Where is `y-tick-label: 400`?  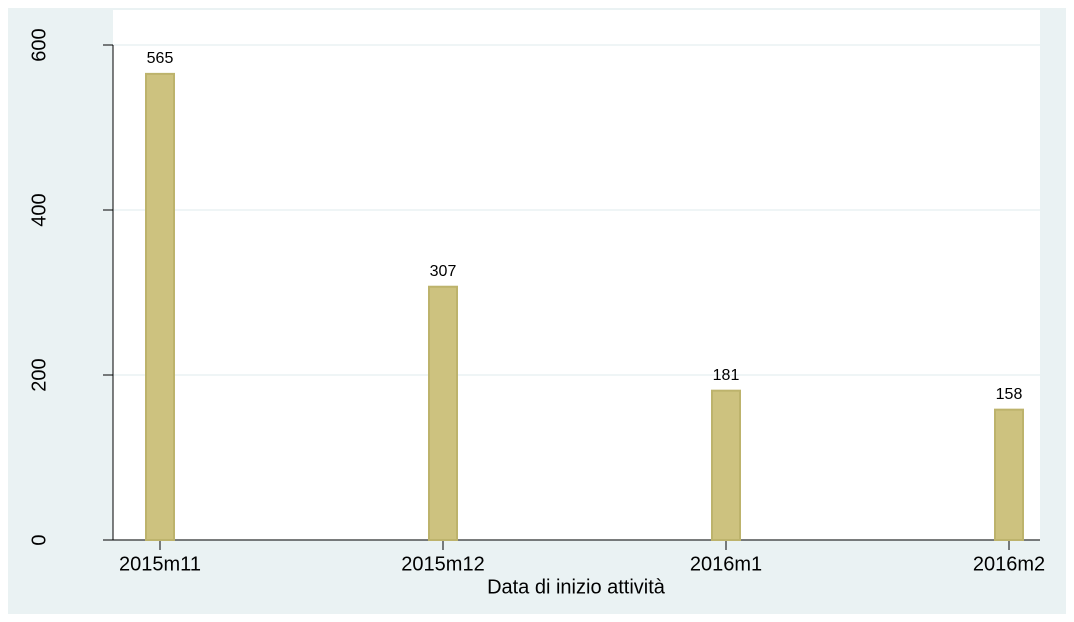 y-tick-label: 400 is located at coordinates (39, 209).